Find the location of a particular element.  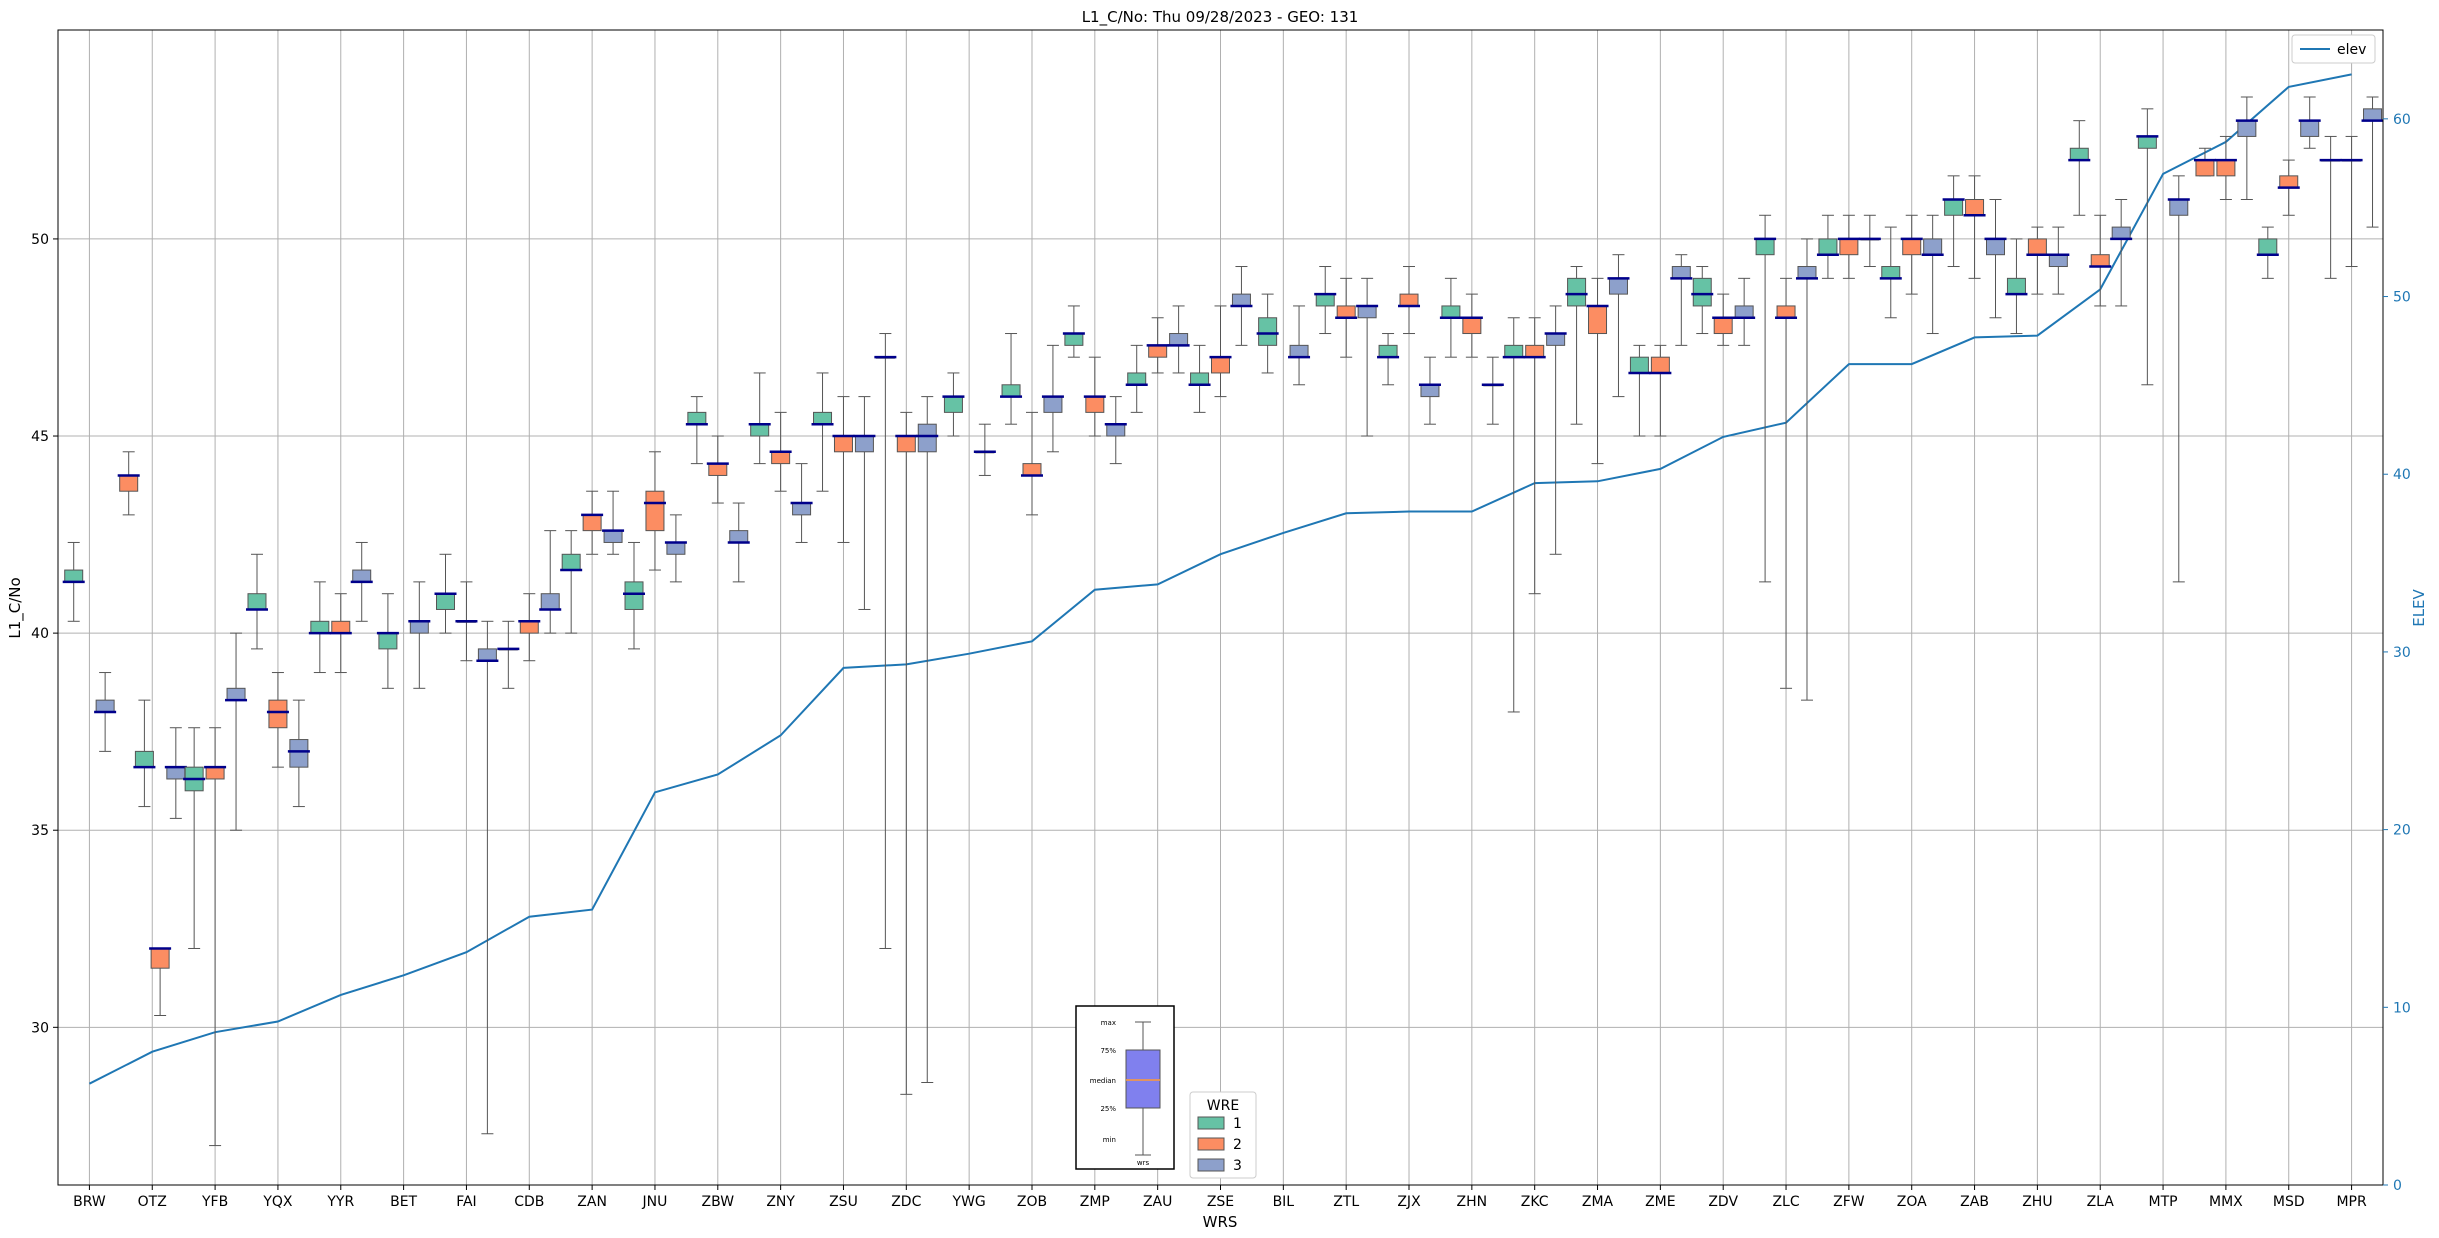

y2-tick-label: 10 is located at coordinates (2402, 1008).